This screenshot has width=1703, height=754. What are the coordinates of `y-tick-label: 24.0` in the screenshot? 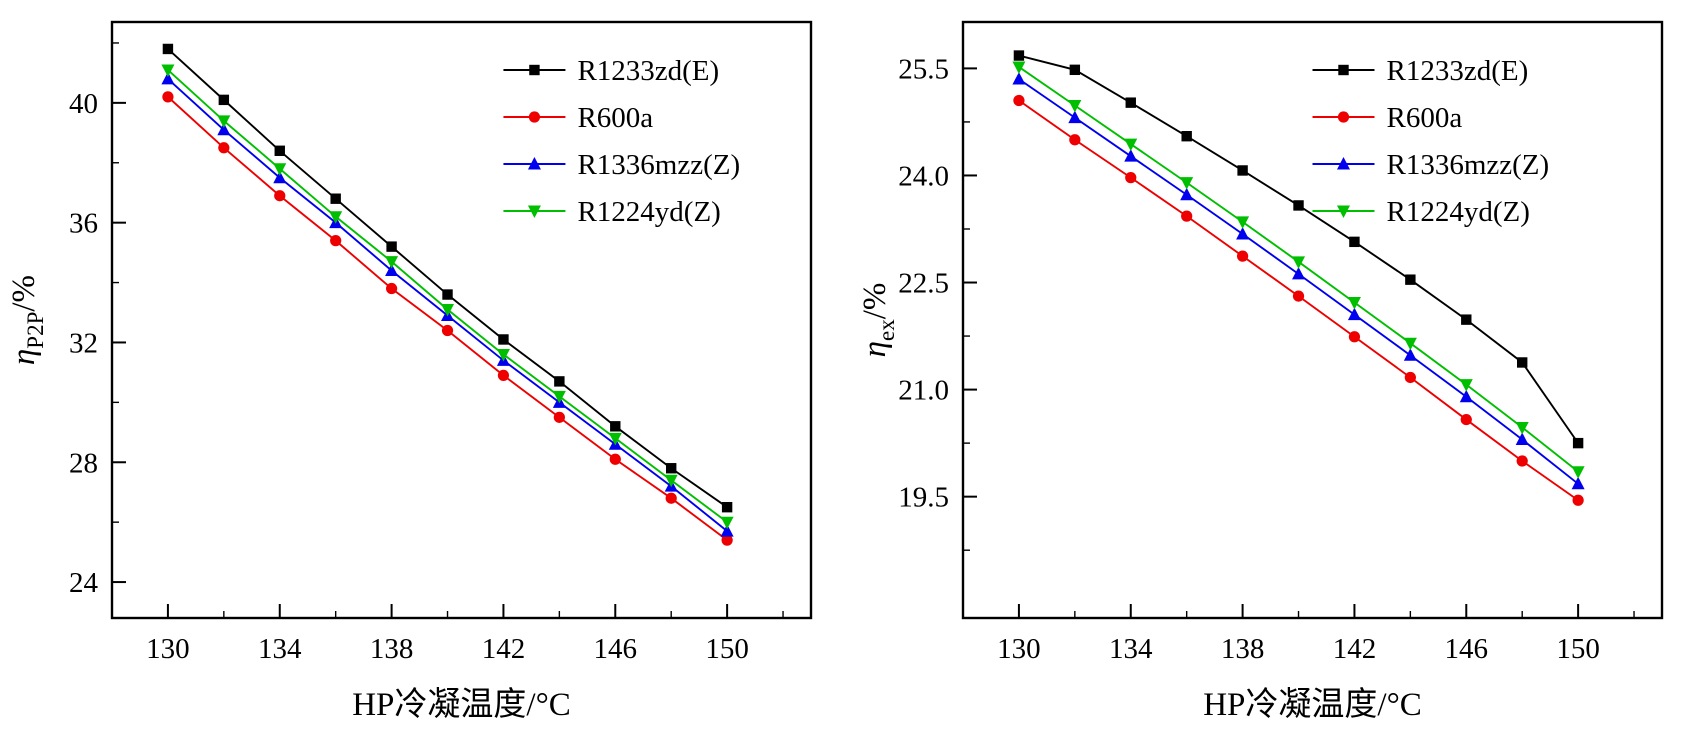 It's located at (923, 176).